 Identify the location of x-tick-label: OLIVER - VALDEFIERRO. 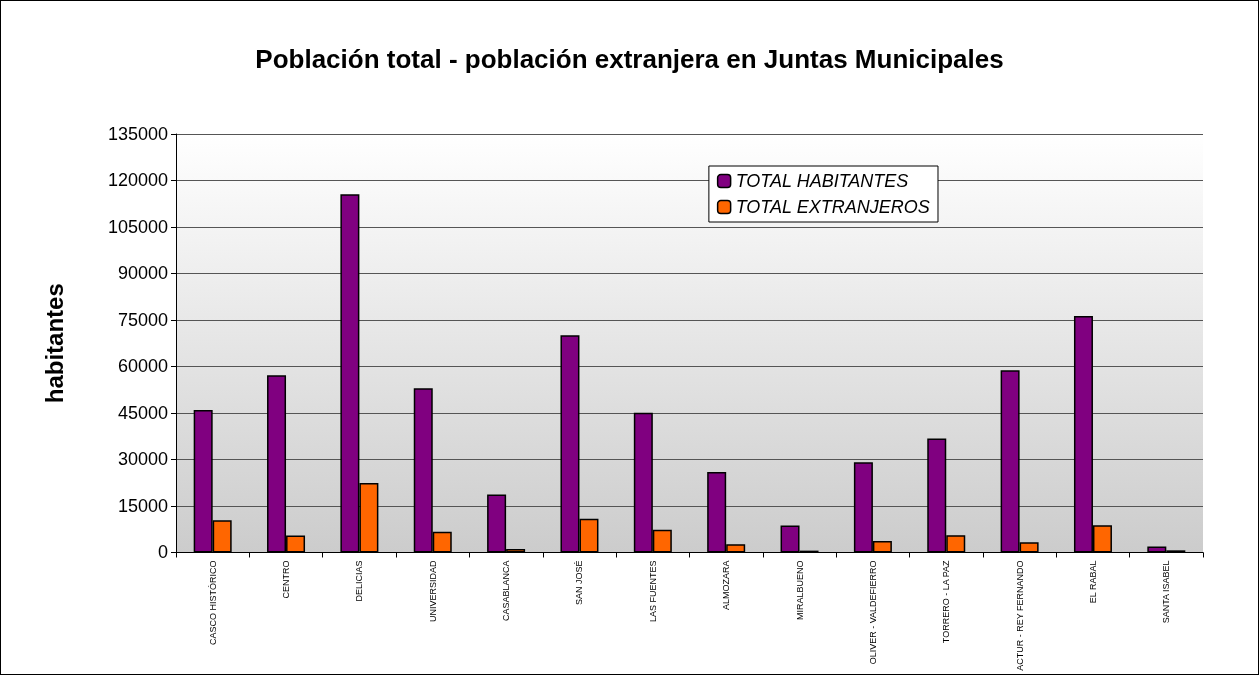
(872, 612).